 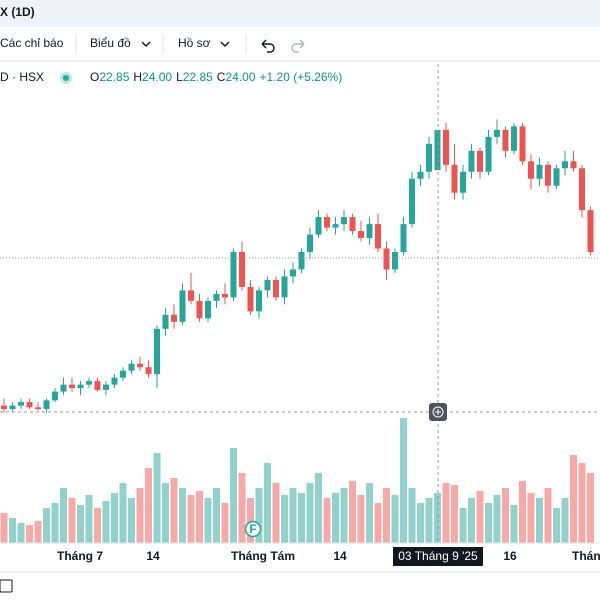 I want to click on time-label: 16, so click(x=510, y=556).